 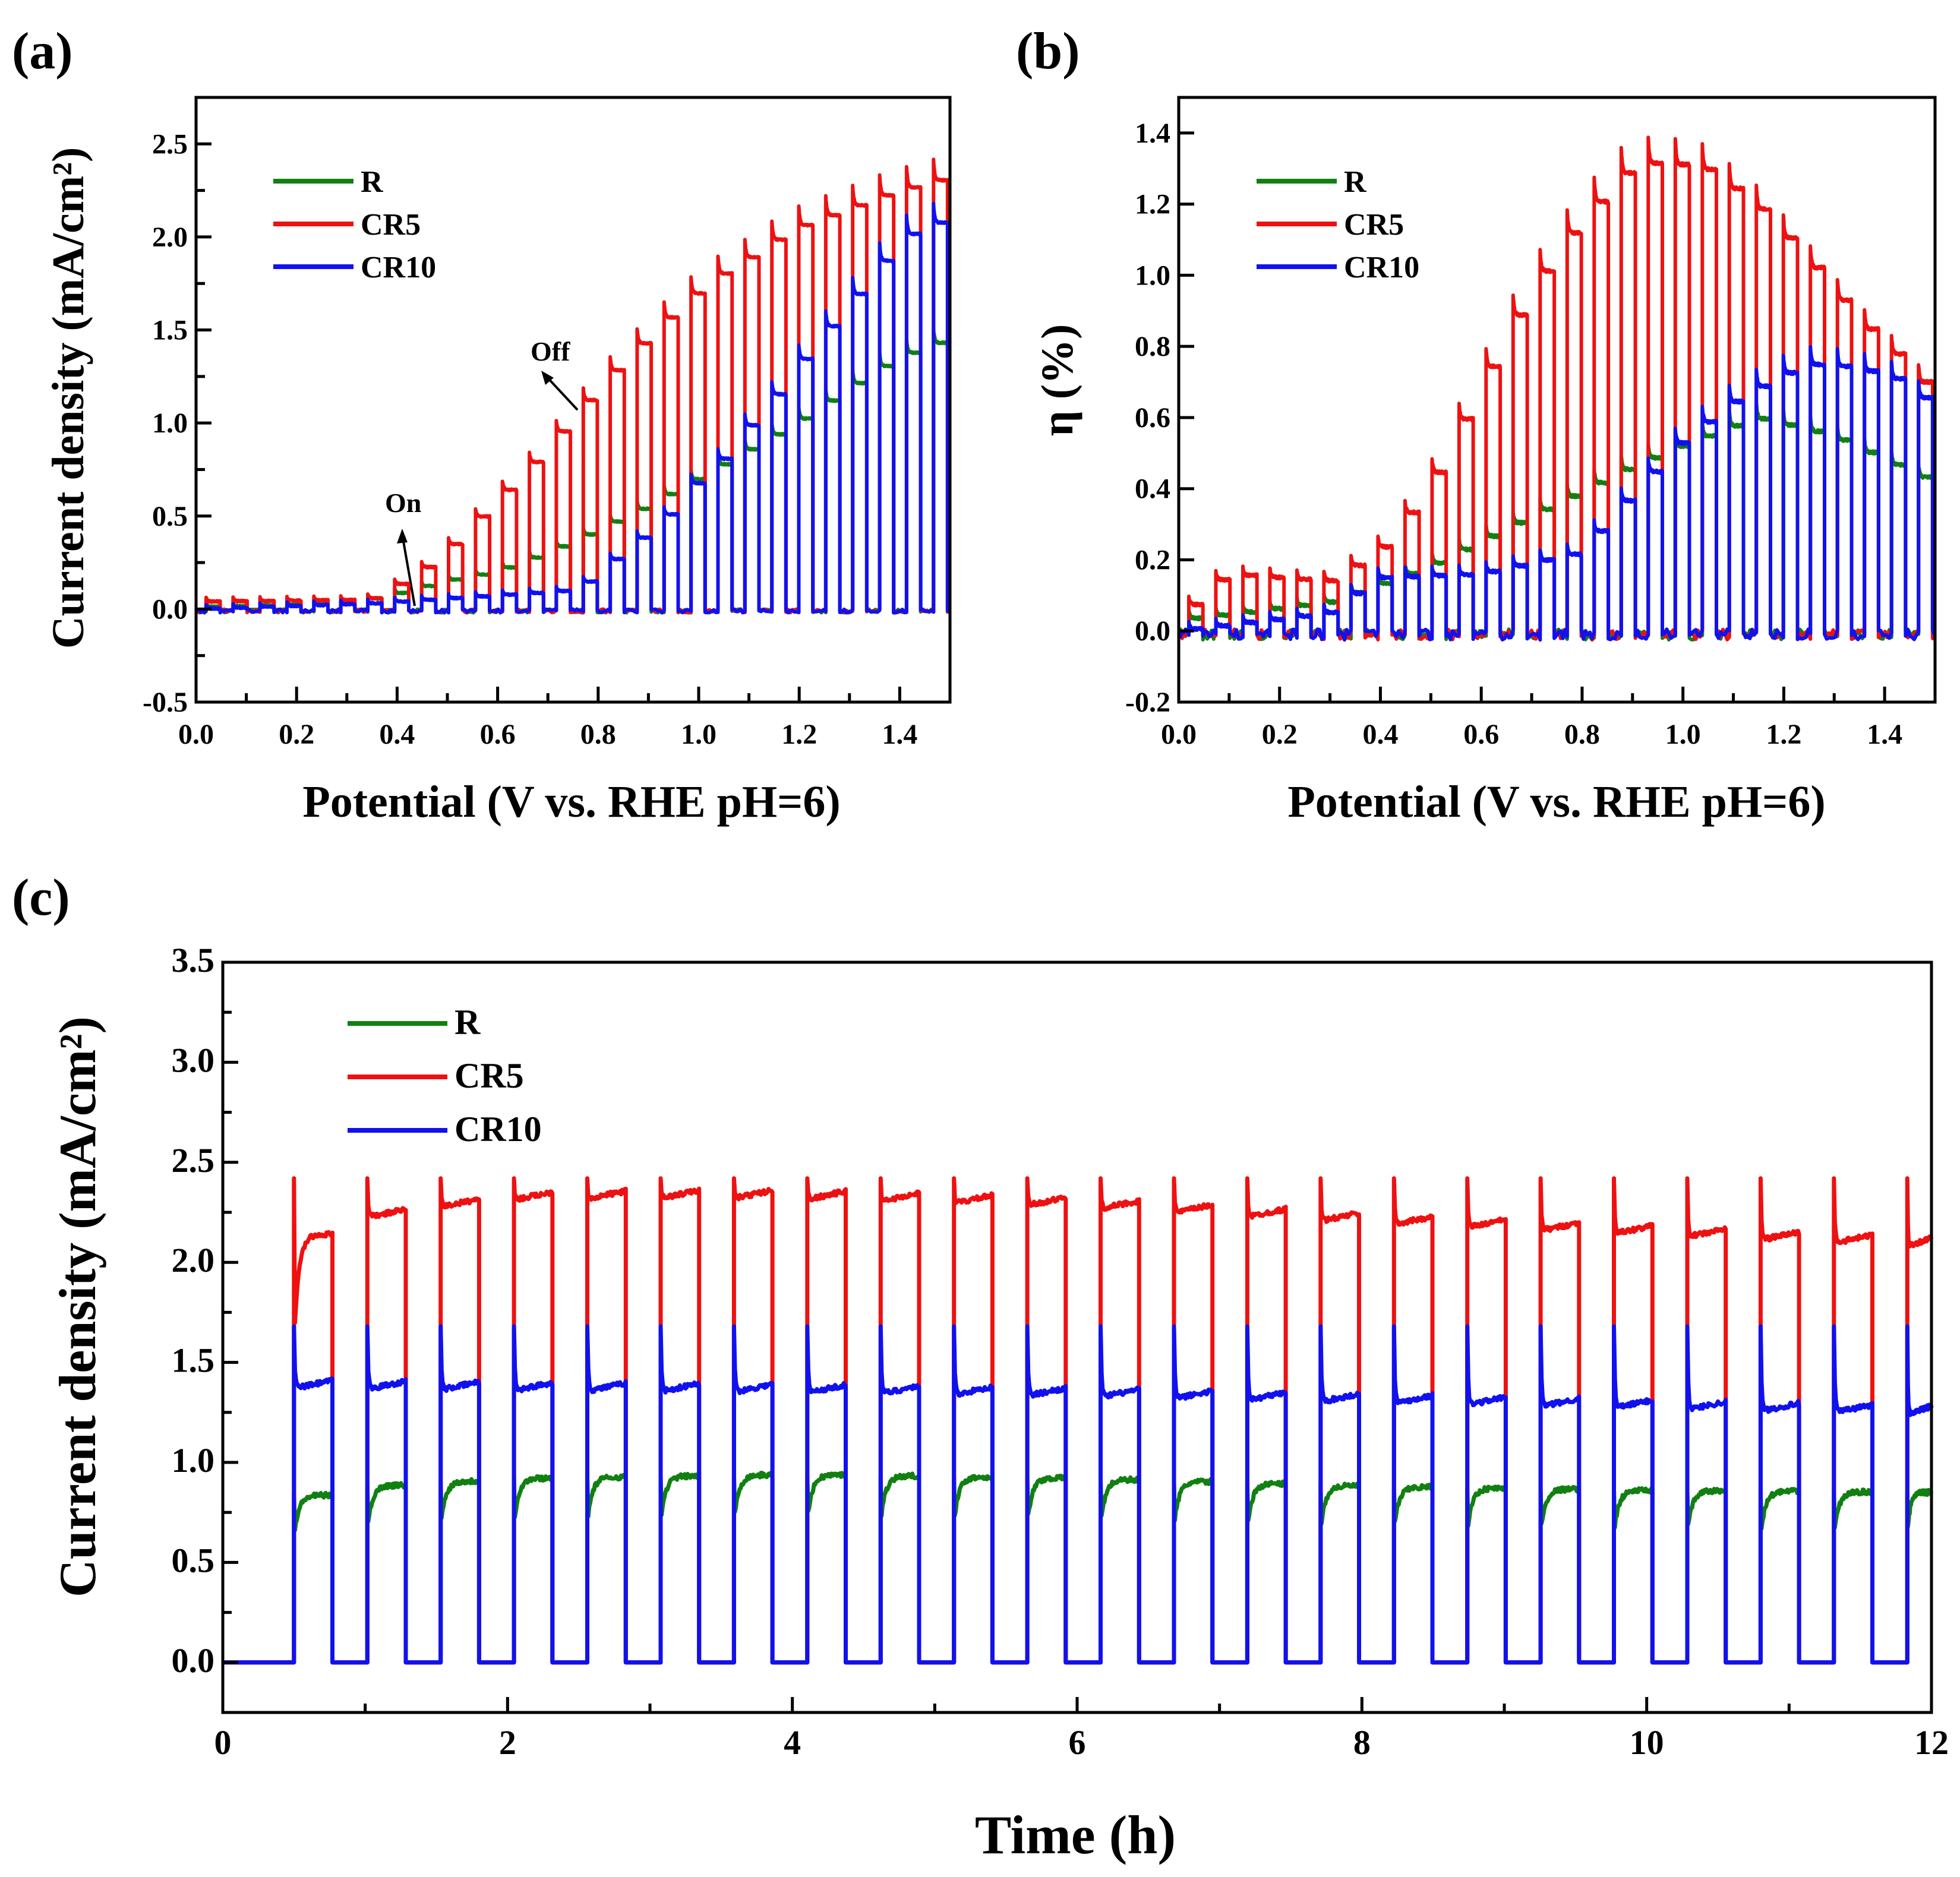 I want to click on annotation-off: Off, so click(x=550, y=351).